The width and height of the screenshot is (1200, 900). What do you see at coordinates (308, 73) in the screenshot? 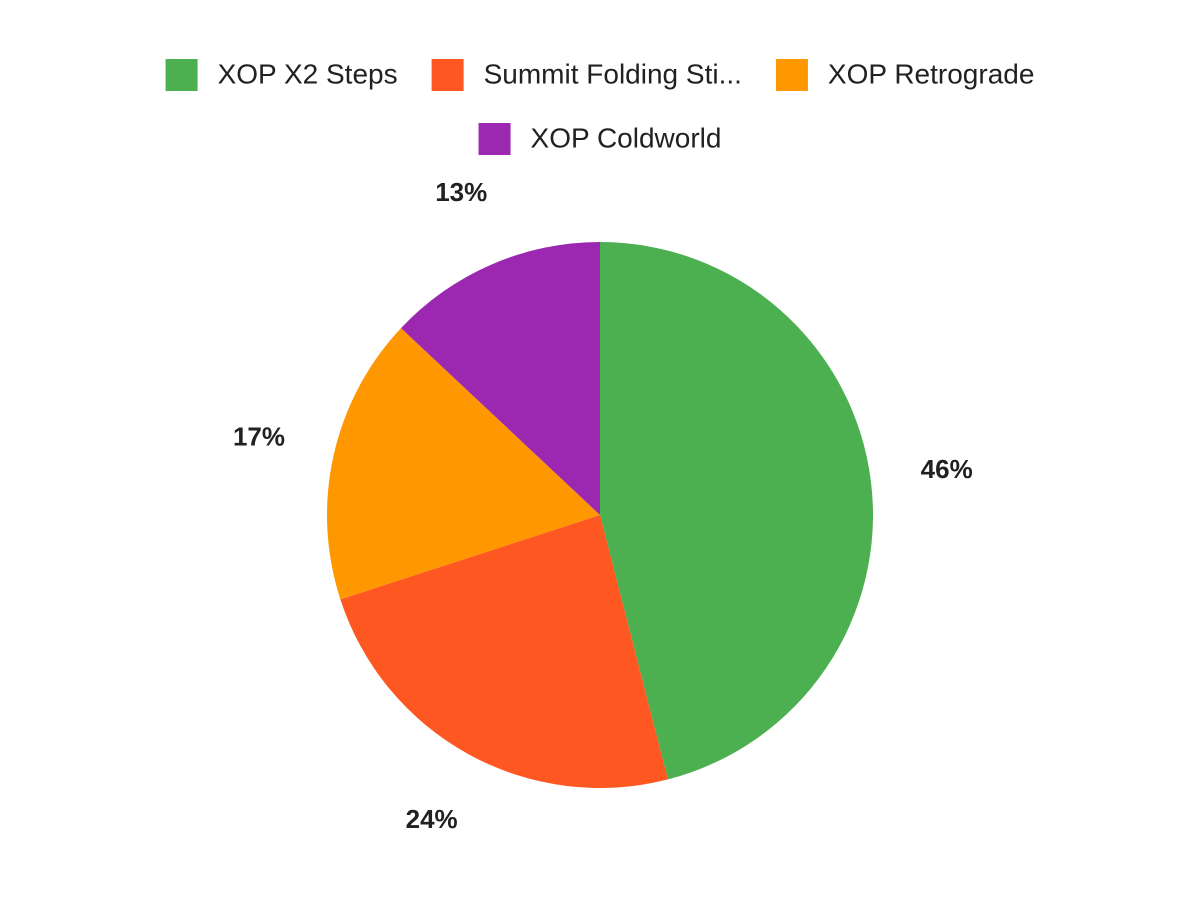
I see `legend-label: XOP X2 Steps` at bounding box center [308, 73].